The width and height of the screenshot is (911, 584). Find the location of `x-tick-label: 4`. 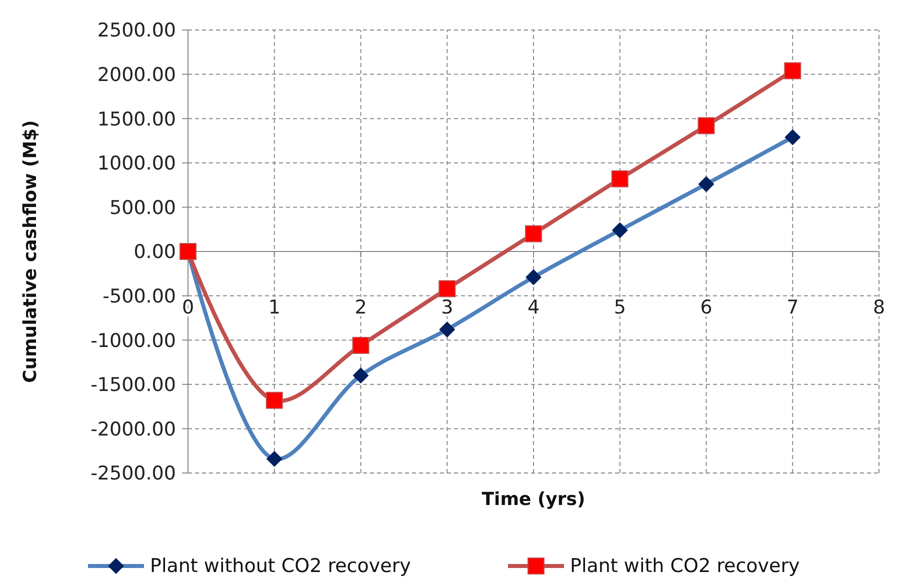

x-tick-label: 4 is located at coordinates (533, 307).